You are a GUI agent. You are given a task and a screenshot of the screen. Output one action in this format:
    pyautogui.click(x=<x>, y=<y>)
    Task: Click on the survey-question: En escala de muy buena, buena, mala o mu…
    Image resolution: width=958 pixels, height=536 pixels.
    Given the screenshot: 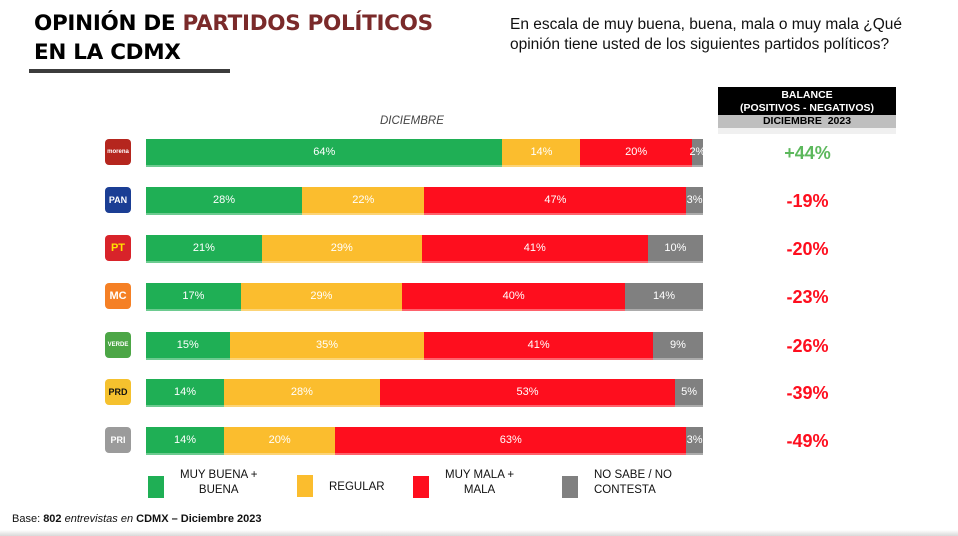 What is the action you would take?
    pyautogui.click(x=706, y=34)
    